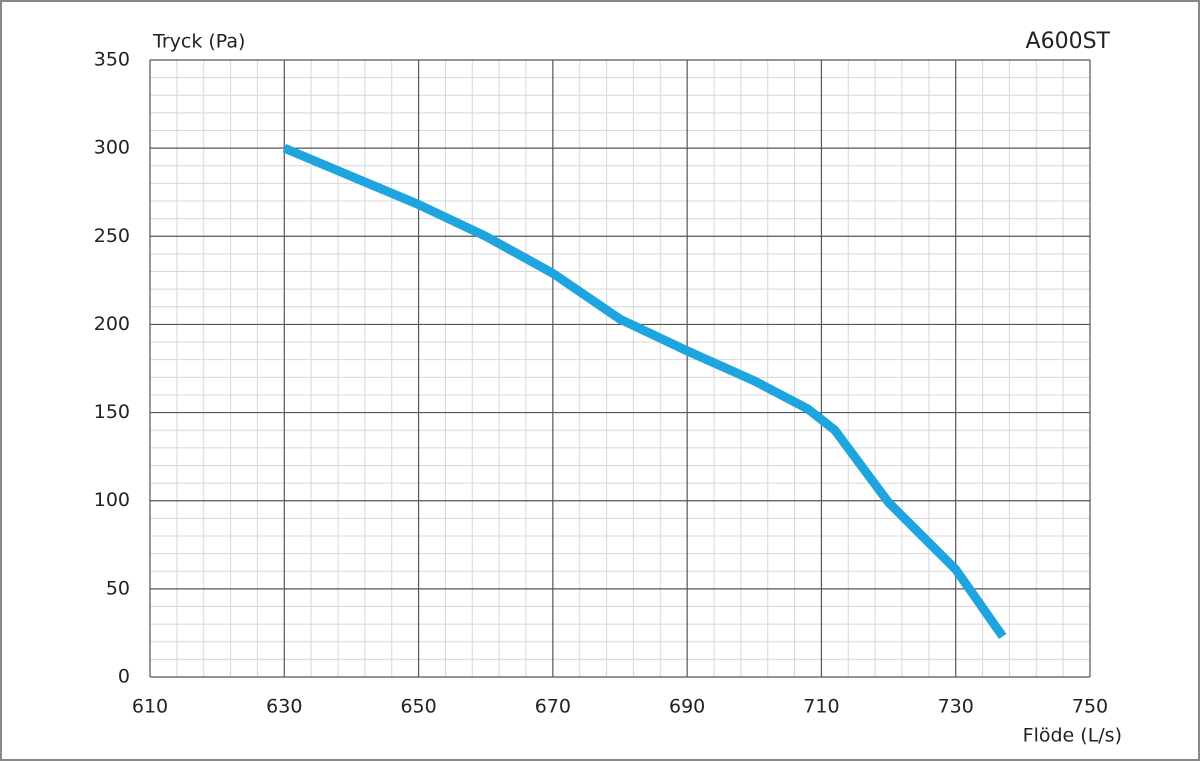  What do you see at coordinates (150, 707) in the screenshot?
I see `x-tick-label: 610` at bounding box center [150, 707].